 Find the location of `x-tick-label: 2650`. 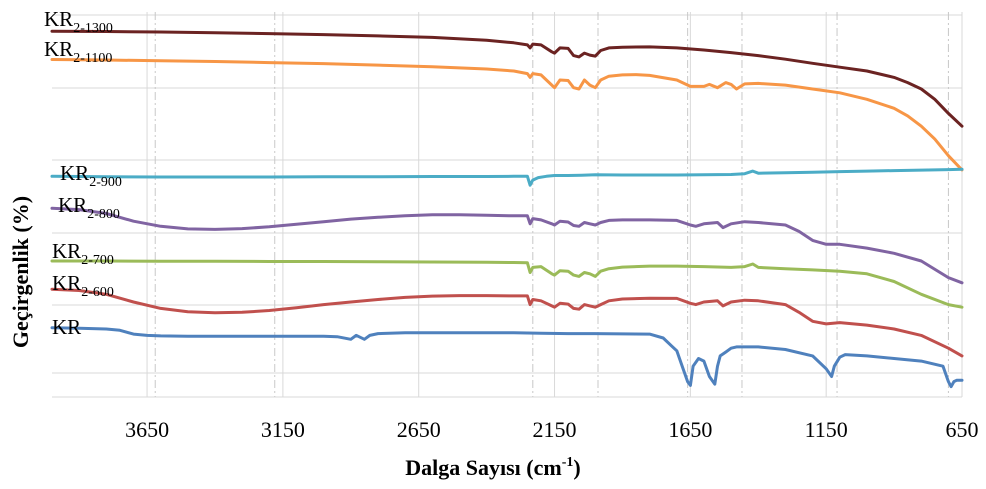

x-tick-label: 2650 is located at coordinates (419, 429).